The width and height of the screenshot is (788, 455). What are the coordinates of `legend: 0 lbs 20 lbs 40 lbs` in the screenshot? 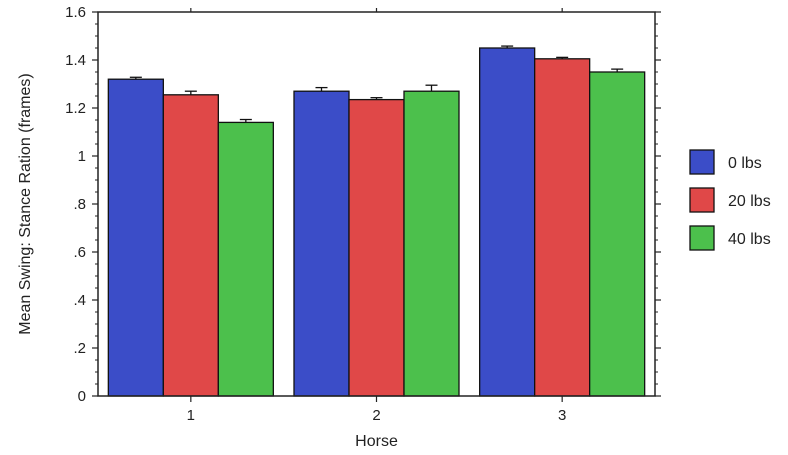 It's located at (730, 200).